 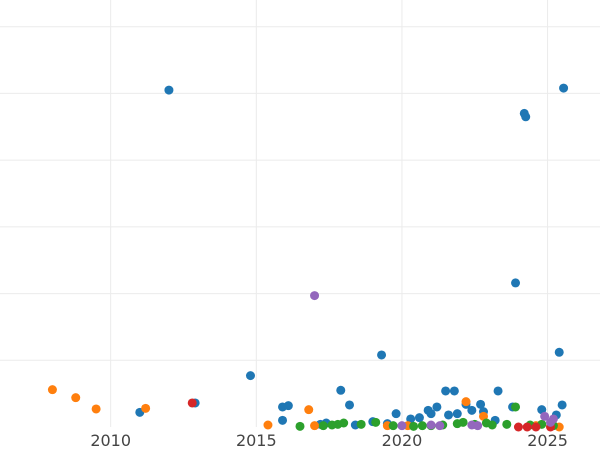 I want to click on x-tick-label-2020: 2020, so click(x=402, y=440).